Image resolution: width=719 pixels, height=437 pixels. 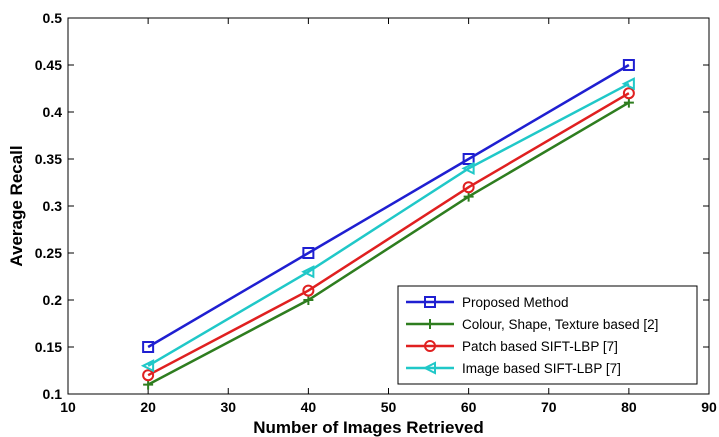 I want to click on y-tick-label: 0.35, so click(x=48, y=159).